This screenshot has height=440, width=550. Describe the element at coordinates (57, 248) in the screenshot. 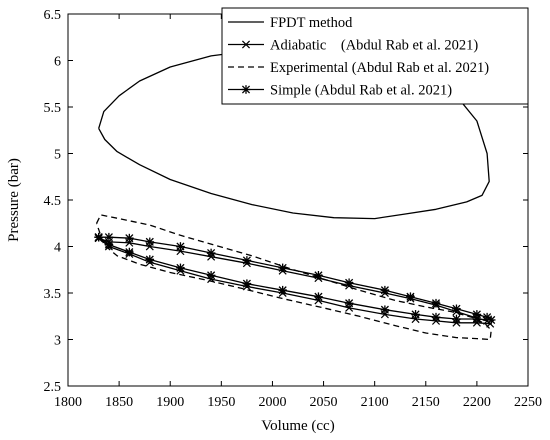

I see `y-tick-label: 4` at that location.